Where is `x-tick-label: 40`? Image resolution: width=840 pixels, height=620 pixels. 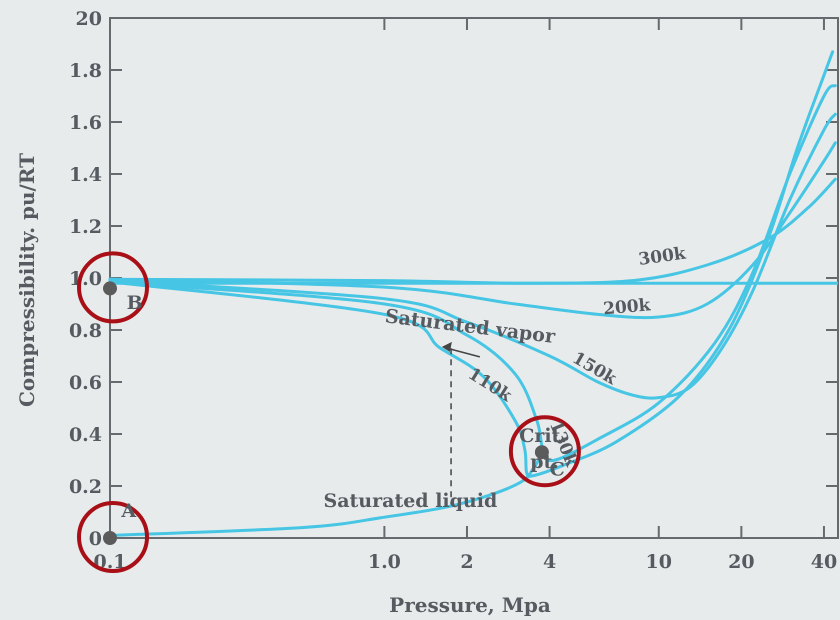 x-tick-label: 40 is located at coordinates (824, 562).